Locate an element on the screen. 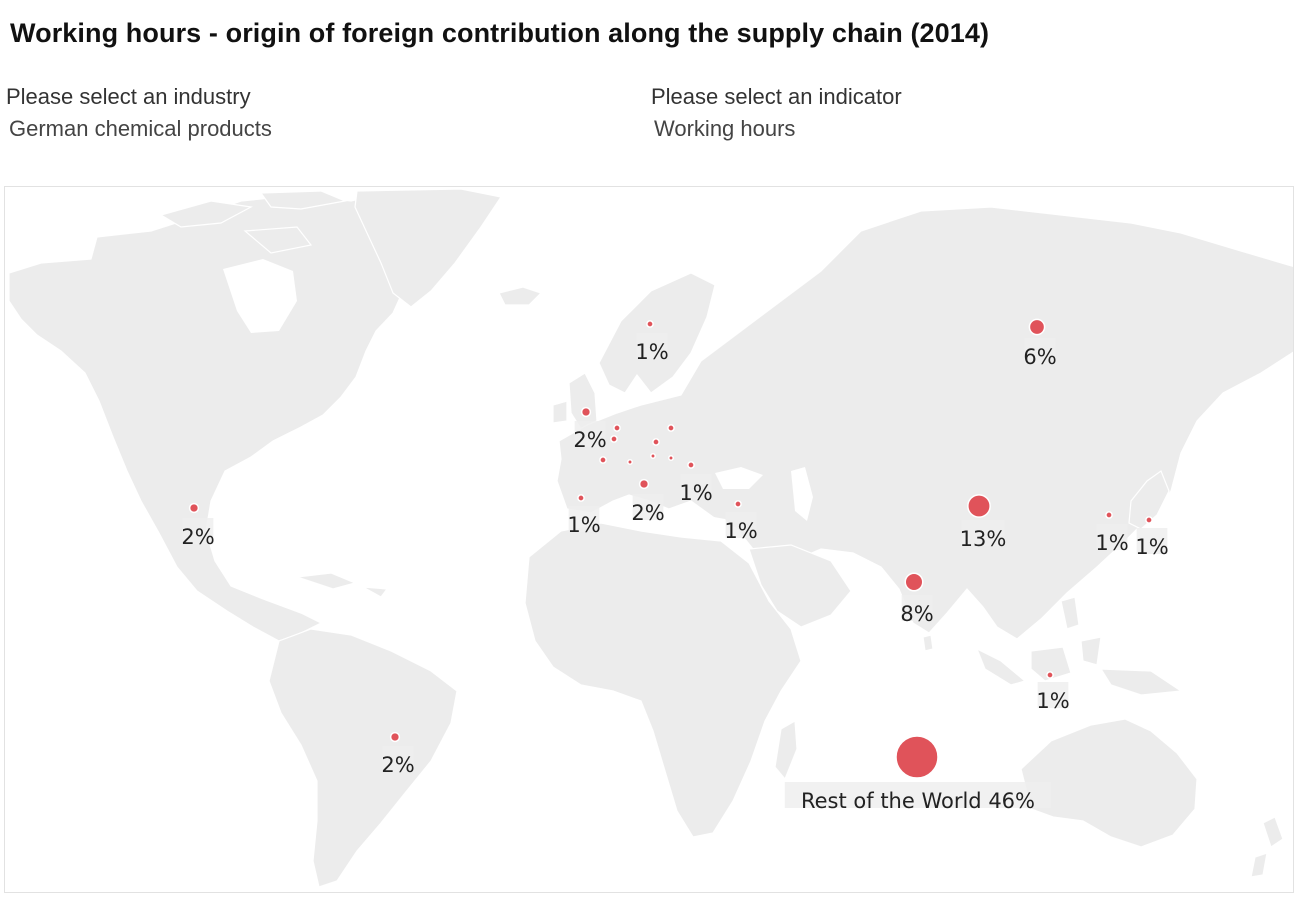 This screenshot has width=1298, height=898. british-isles is located at coordinates (575, 401).